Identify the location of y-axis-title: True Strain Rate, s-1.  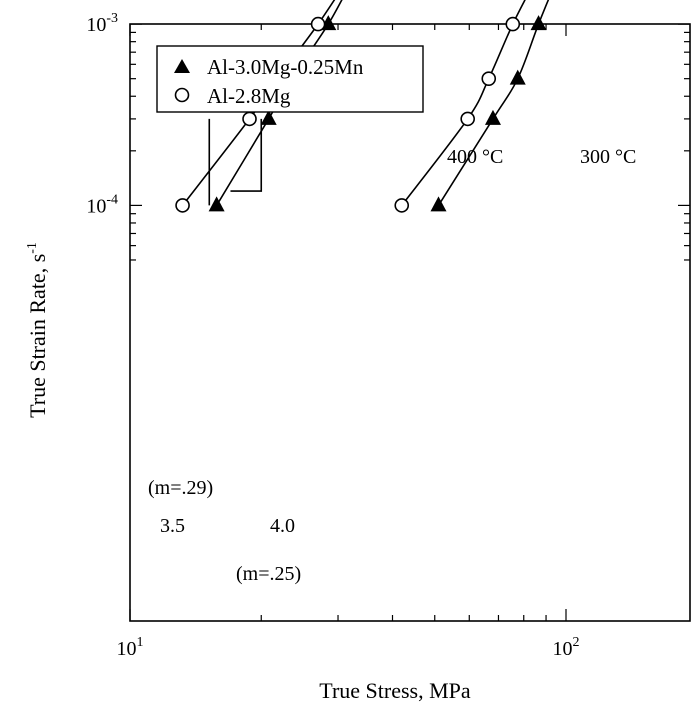
(37, 330).